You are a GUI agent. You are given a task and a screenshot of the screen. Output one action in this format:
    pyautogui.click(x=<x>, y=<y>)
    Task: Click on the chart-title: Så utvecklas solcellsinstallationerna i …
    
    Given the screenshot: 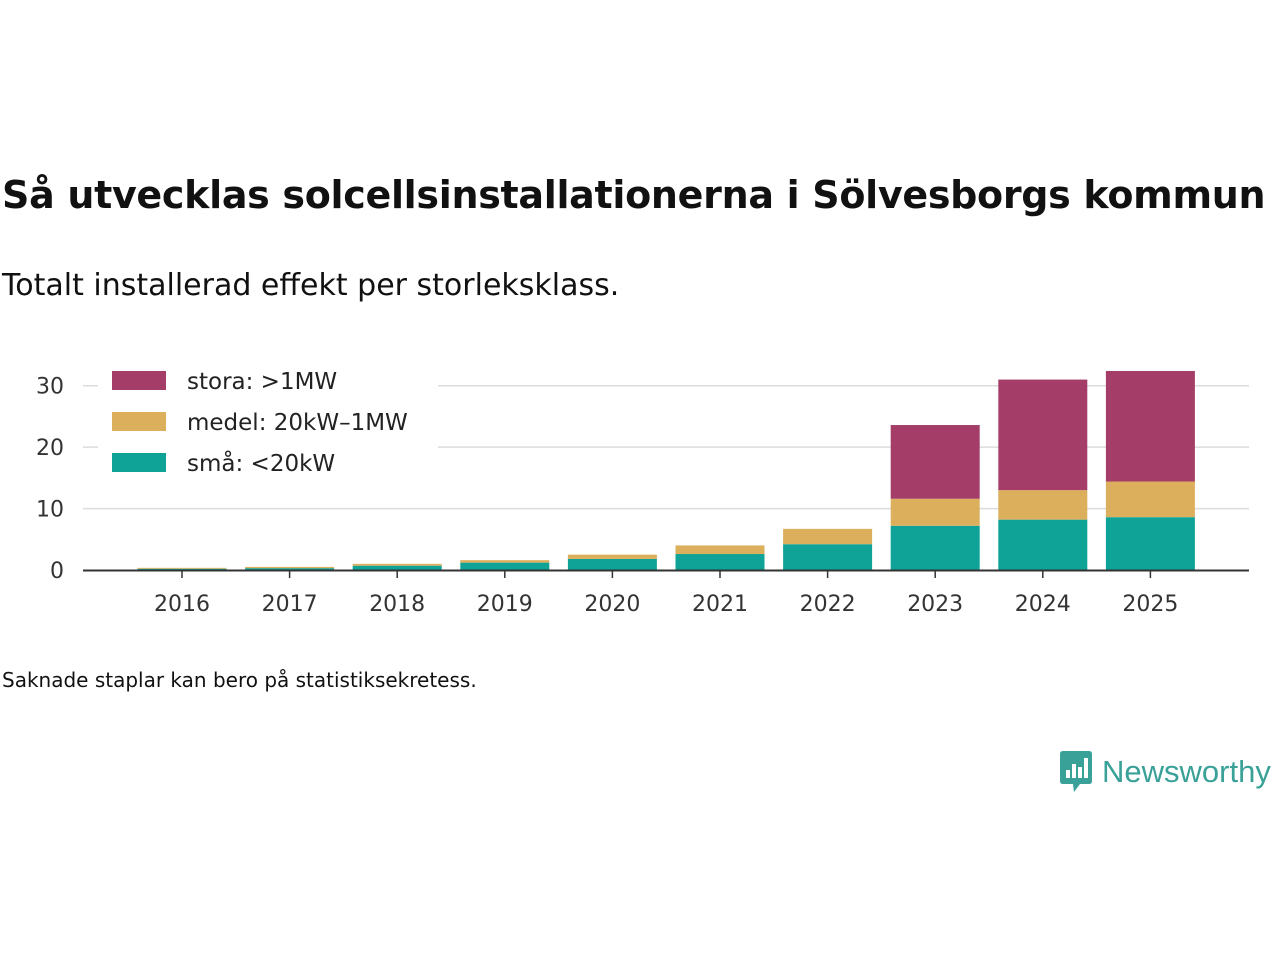 What is the action you would take?
    pyautogui.click(x=634, y=195)
    